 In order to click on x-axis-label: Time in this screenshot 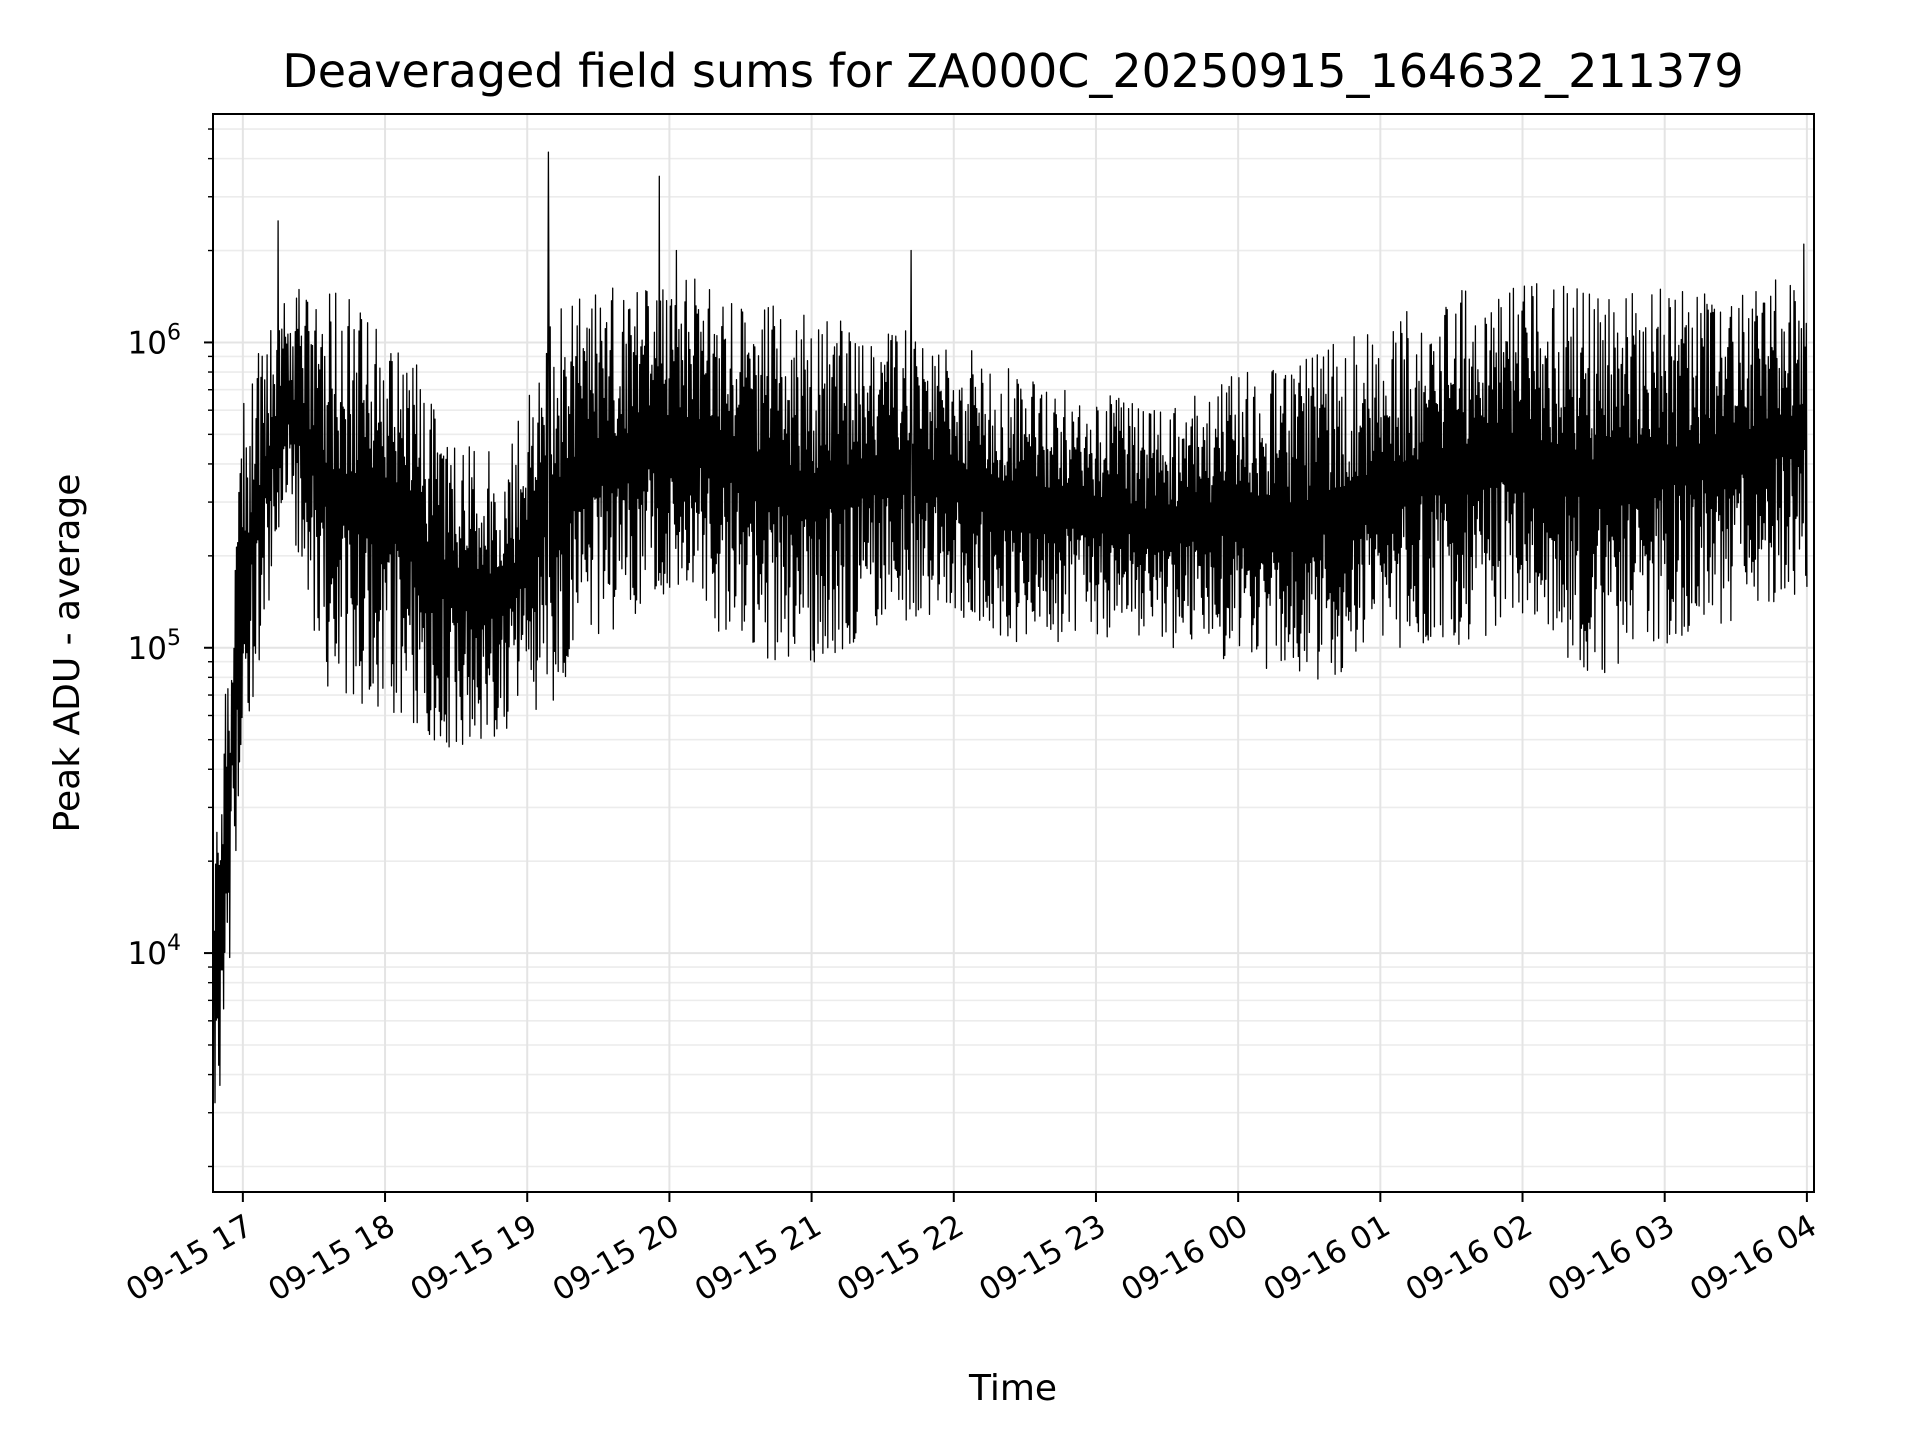, I will do `click(1012, 1388)`.